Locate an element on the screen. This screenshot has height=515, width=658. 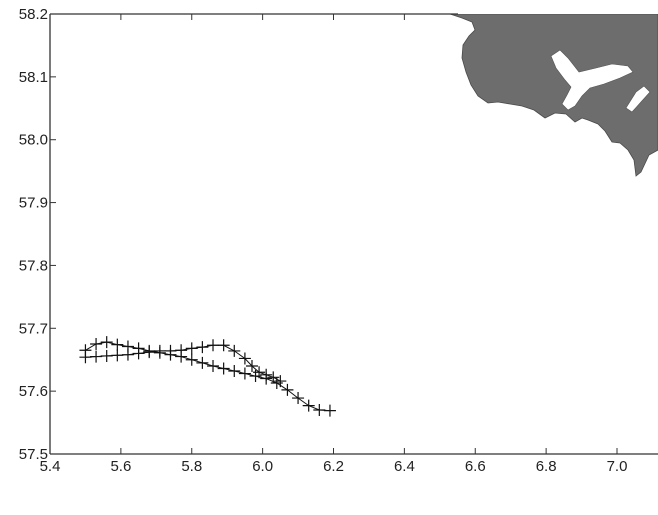
x-tick-label: 5.4 is located at coordinates (50, 466).